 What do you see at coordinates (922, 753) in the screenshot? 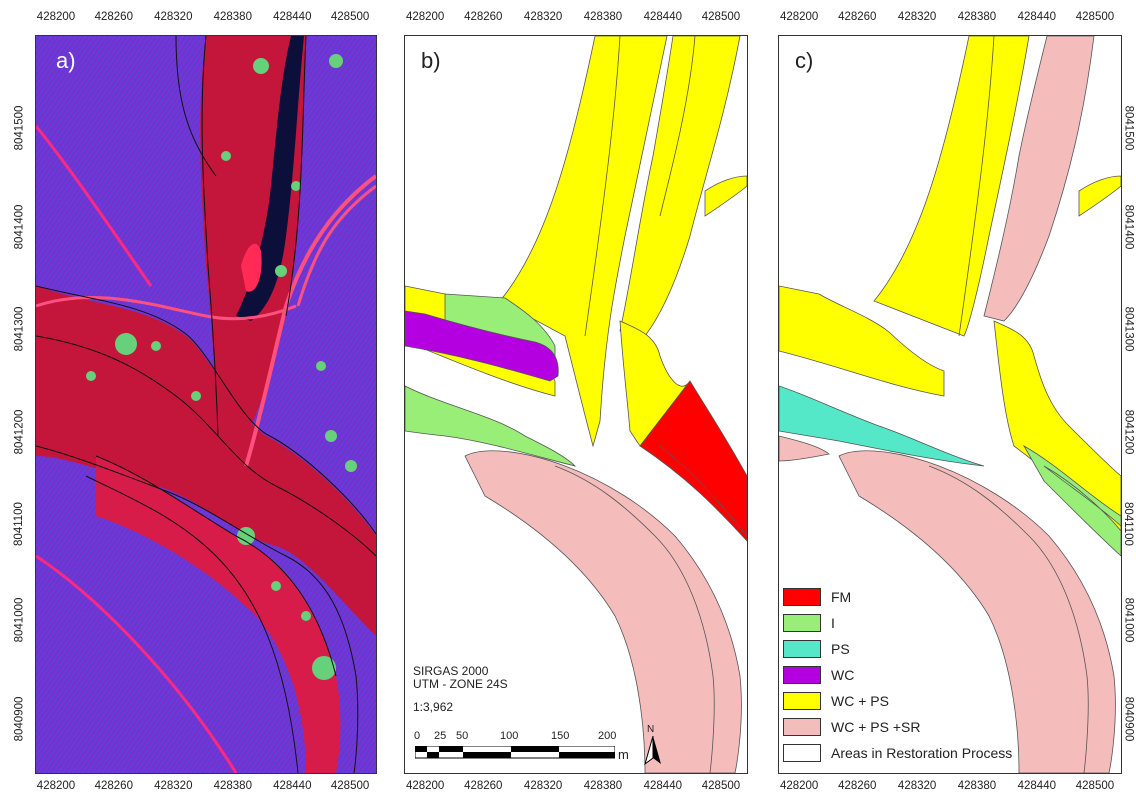
I see `legend-label: Areas in Restoration Process` at bounding box center [922, 753].